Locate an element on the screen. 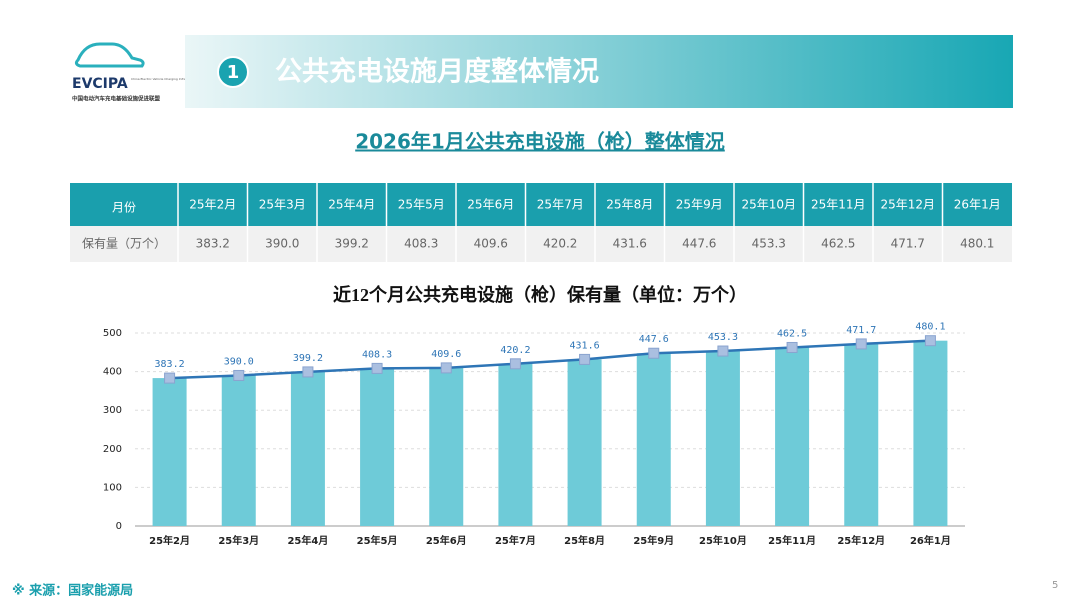 Image resolution: width=1080 pixels, height=608 pixels. table-header-cell: 25年5月 is located at coordinates (421, 205).